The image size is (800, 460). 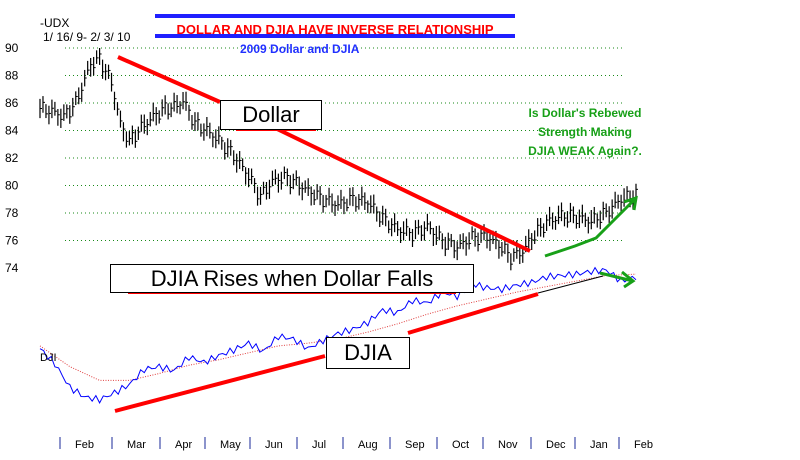 What do you see at coordinates (508, 445) in the screenshot?
I see `month-label: Nov` at bounding box center [508, 445].